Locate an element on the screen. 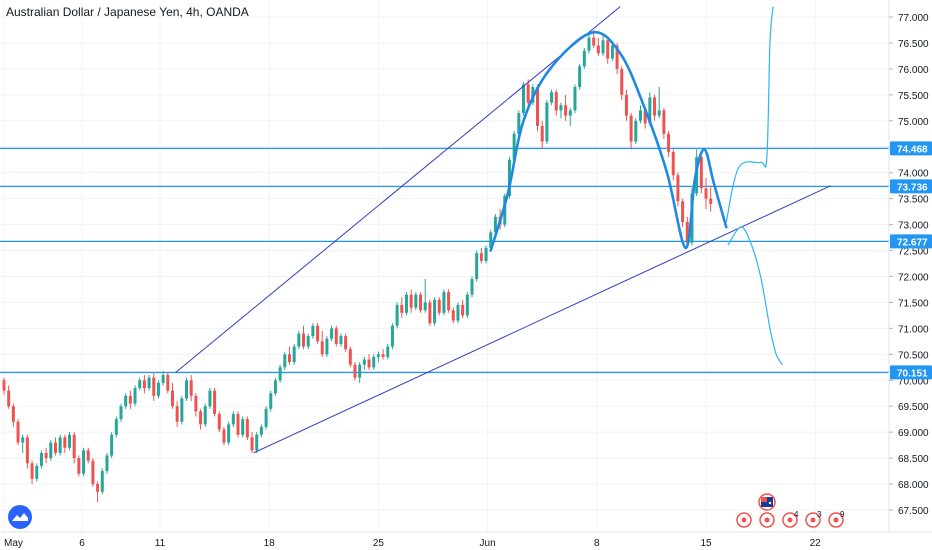  y-tick: 72.500 is located at coordinates (909, 252).